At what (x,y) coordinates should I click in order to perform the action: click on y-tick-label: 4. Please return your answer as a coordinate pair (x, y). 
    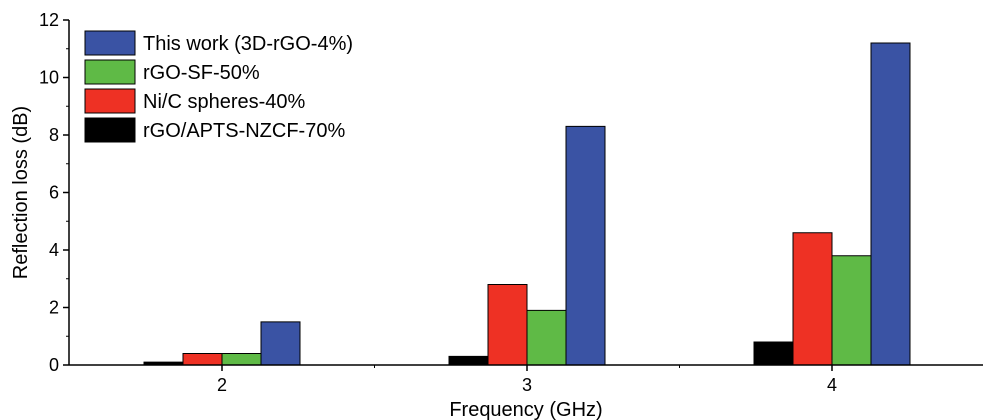
    Looking at the image, I should click on (54, 250).